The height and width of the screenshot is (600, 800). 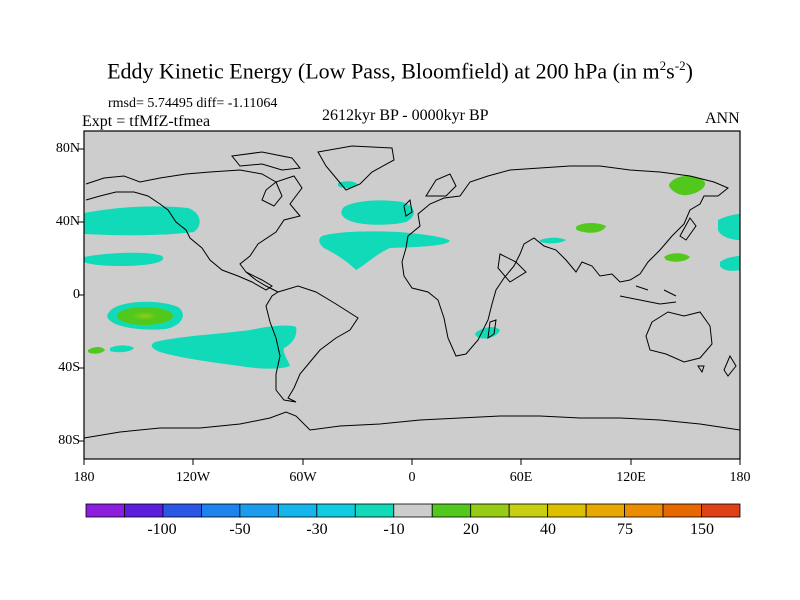 What do you see at coordinates (441, 185) in the screenshot?
I see `coast-scandinavia` at bounding box center [441, 185].